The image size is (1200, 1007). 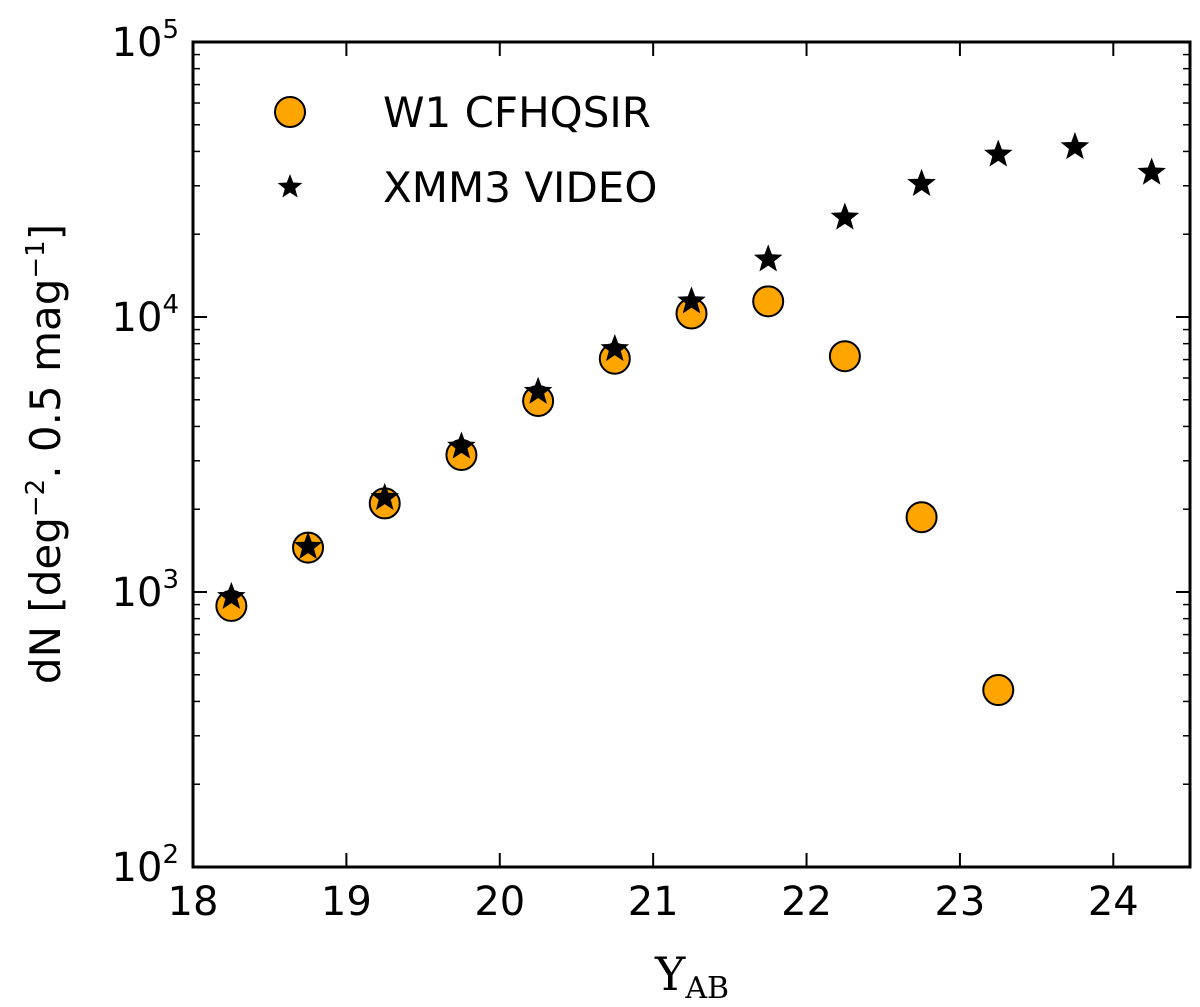 I want to click on legend-marker-star, so click(x=290, y=186).